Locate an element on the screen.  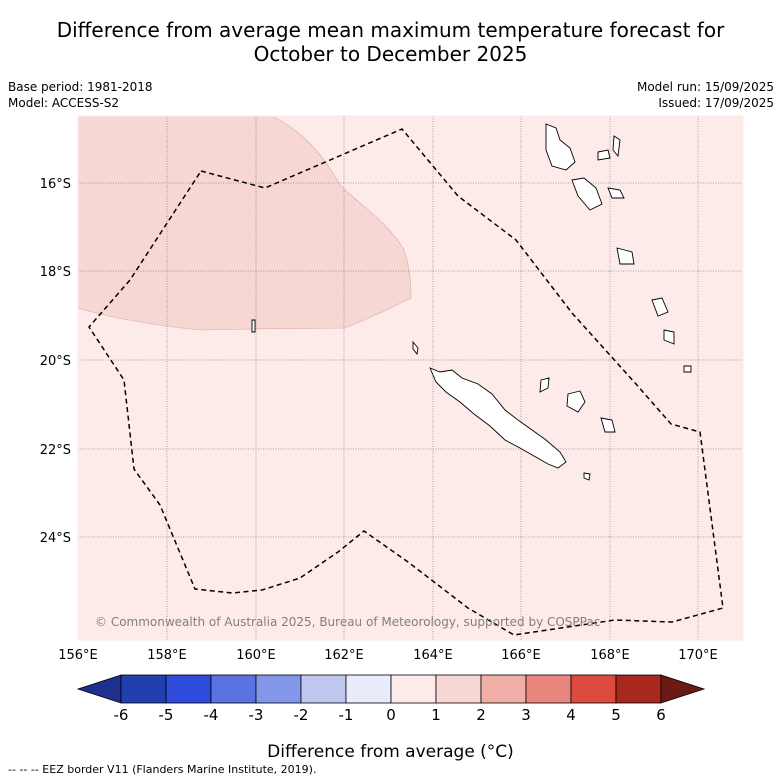
colorbar-tick: -3 is located at coordinates (256, 715).